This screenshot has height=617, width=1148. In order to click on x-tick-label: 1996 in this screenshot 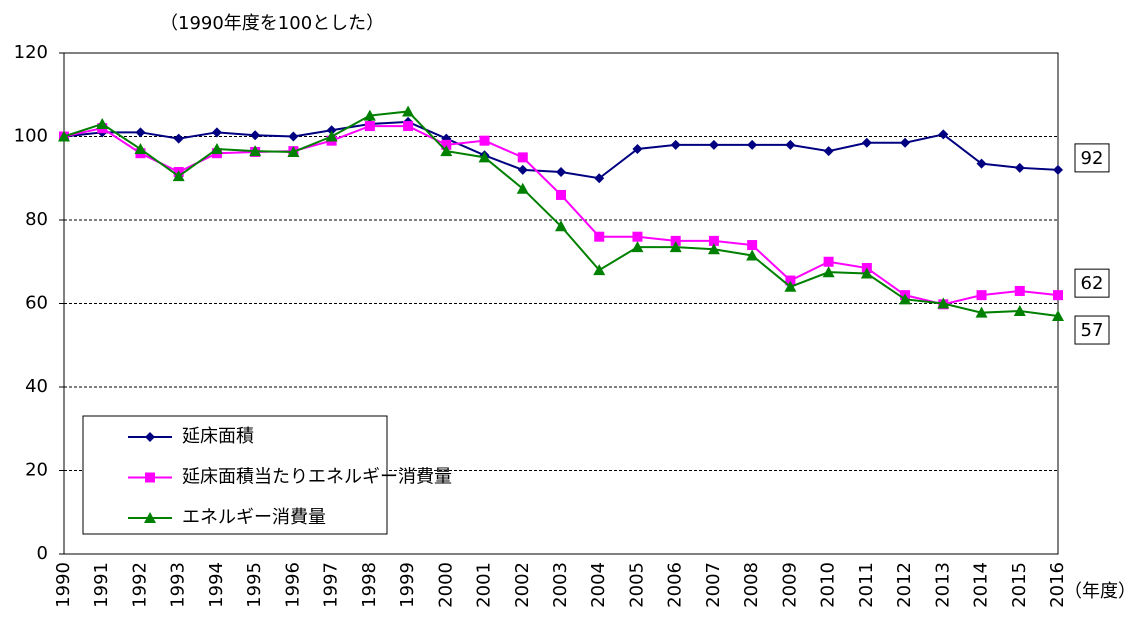, I will do `click(292, 585)`.